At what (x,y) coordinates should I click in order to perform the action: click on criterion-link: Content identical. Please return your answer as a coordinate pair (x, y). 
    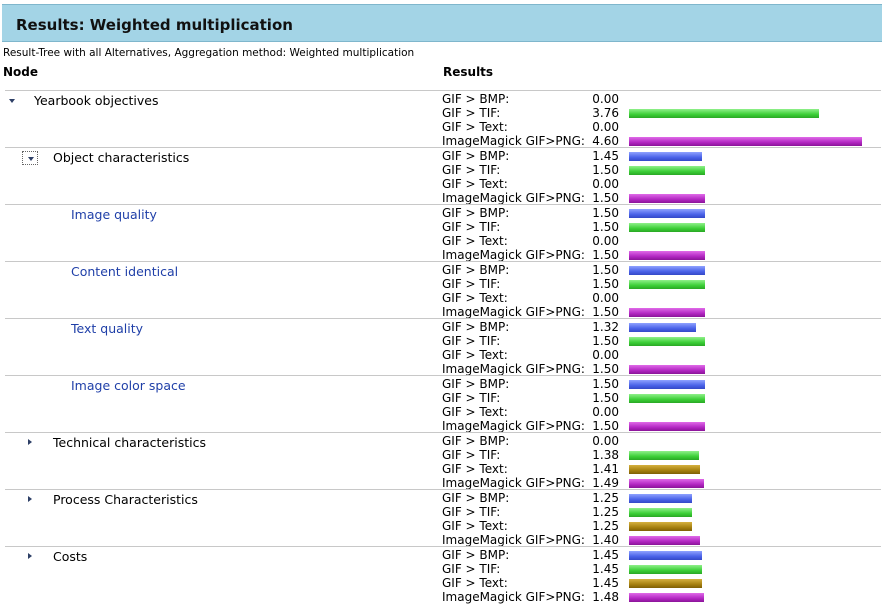
    Looking at the image, I should click on (125, 271).